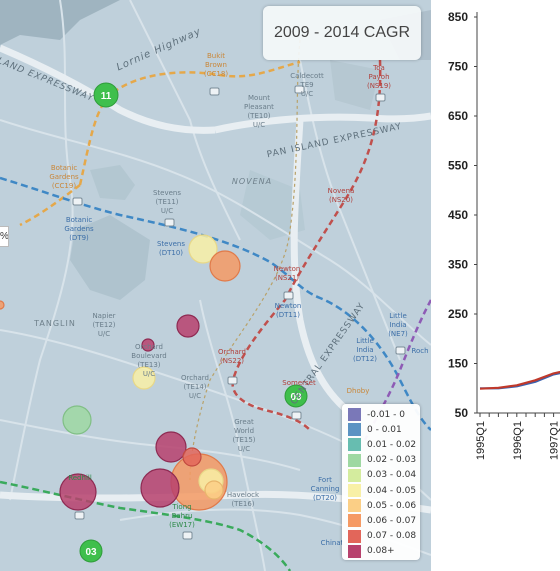 The image size is (560, 571). I want to click on station-label: India, so click(364, 350).